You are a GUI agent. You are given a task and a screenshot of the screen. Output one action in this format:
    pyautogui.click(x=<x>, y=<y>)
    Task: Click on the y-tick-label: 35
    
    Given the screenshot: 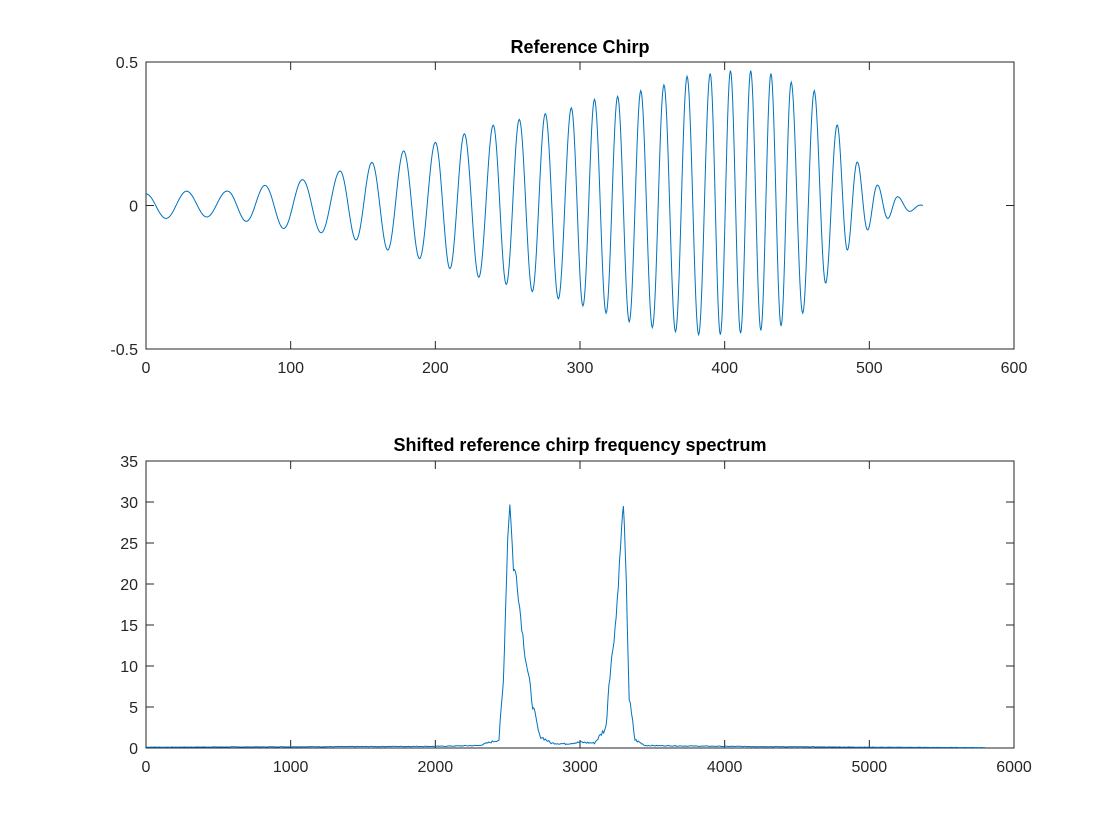 What is the action you would take?
    pyautogui.click(x=129, y=462)
    